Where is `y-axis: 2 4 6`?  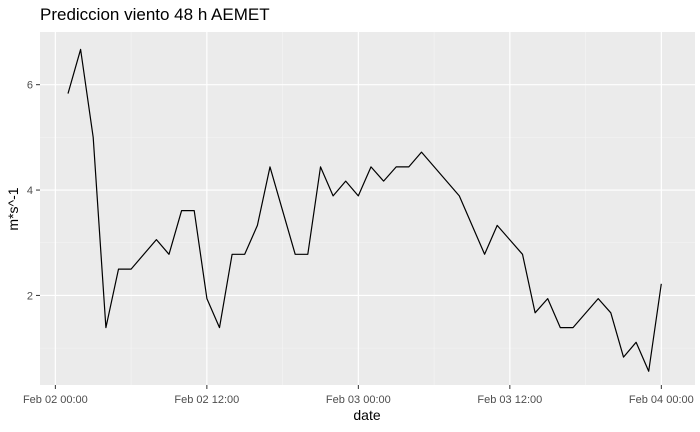 y-axis: 2 4 6 is located at coordinates (33, 191).